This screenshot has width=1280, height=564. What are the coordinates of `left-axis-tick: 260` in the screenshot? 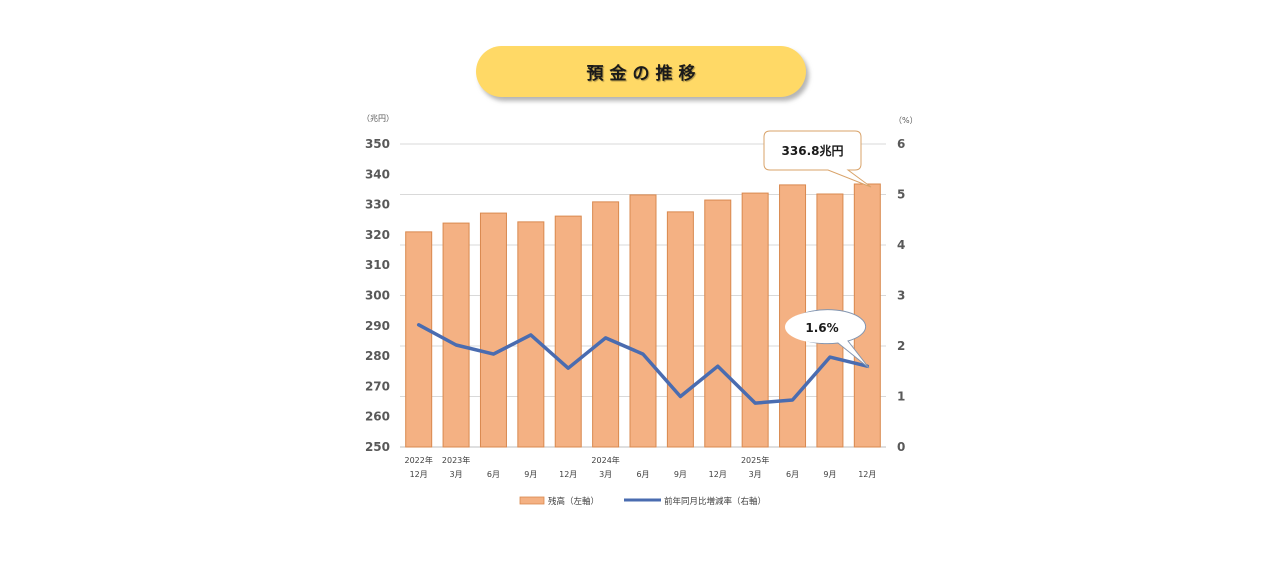 It's located at (377, 417).